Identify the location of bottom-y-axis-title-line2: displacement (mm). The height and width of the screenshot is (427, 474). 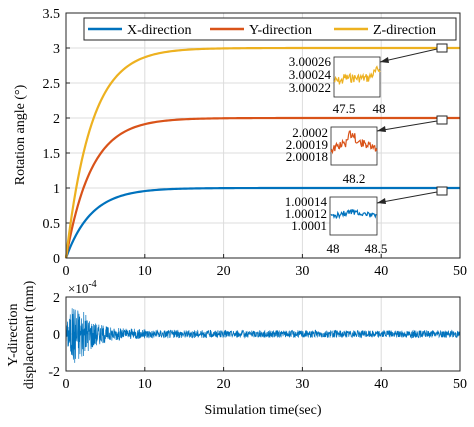
(29, 334).